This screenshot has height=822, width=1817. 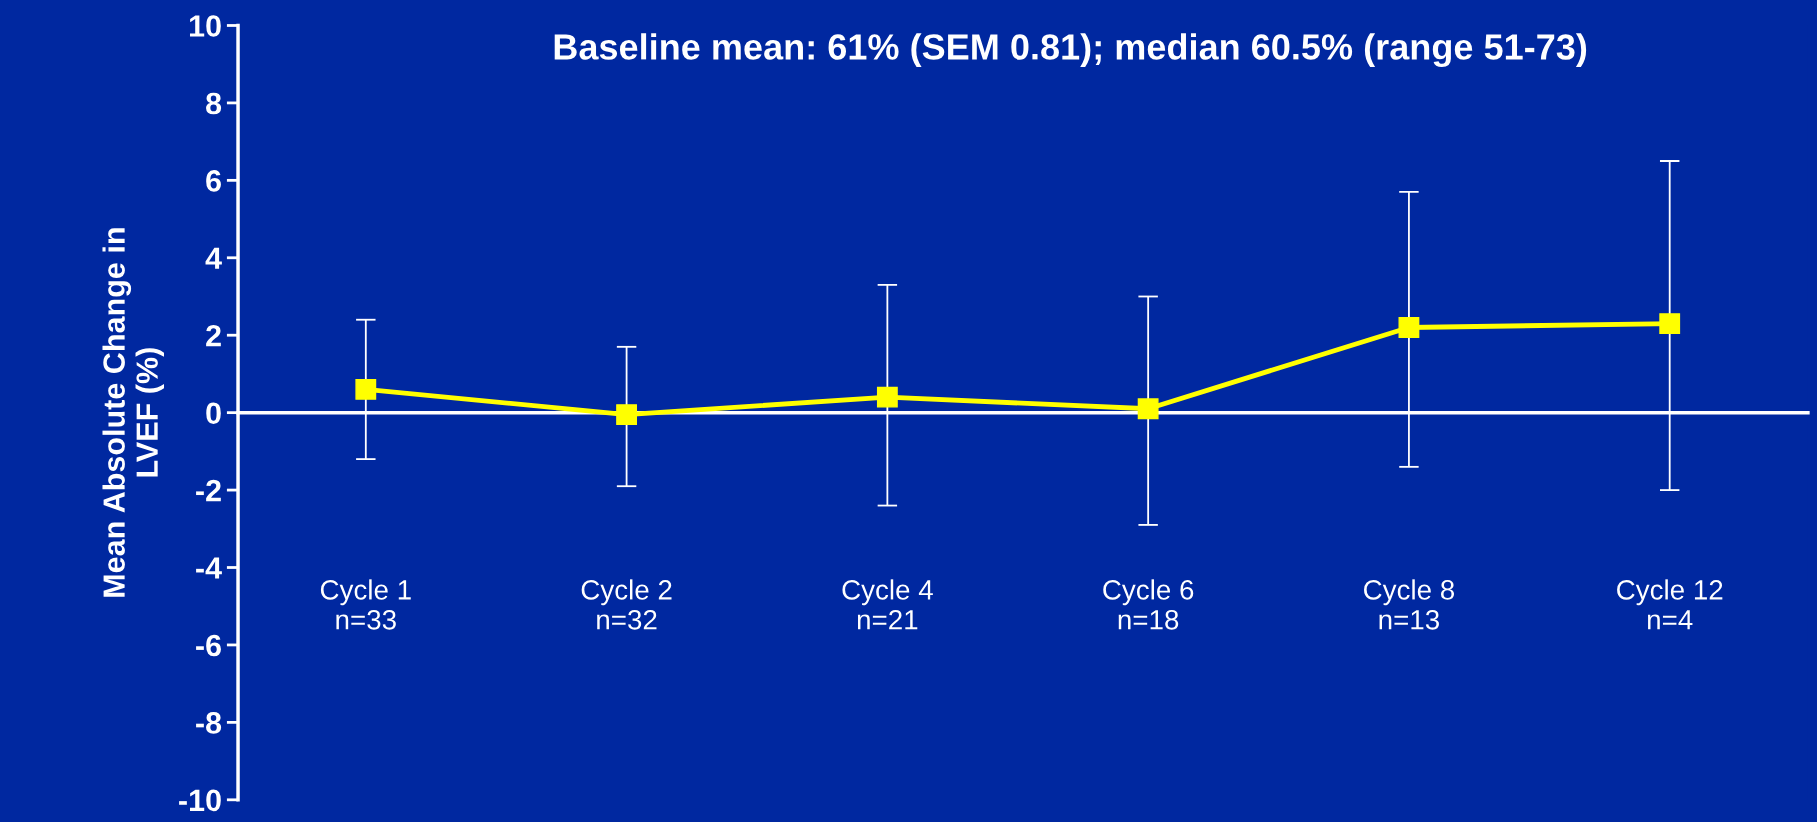 What do you see at coordinates (214, 103) in the screenshot?
I see `y-tick-label: 8` at bounding box center [214, 103].